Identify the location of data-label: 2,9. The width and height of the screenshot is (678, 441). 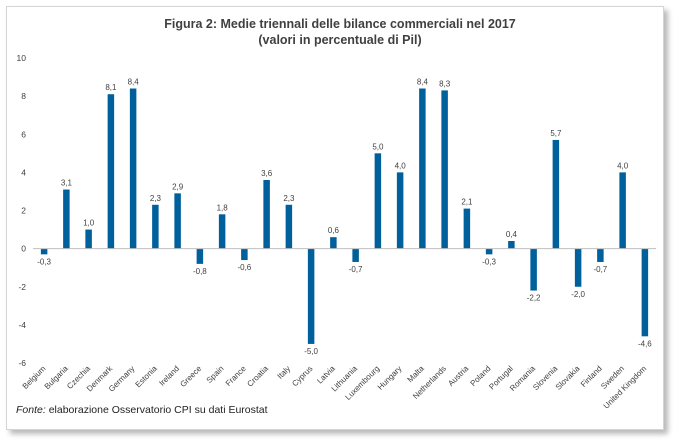
(178, 186).